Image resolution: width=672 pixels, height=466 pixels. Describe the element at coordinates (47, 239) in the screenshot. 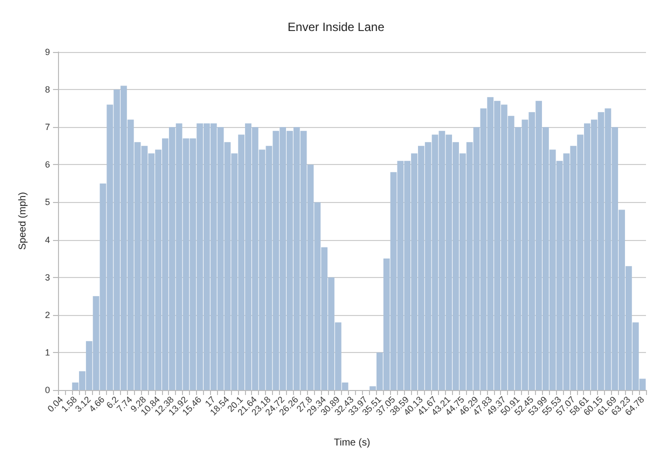

I see `y-tick-label: 4` at that location.